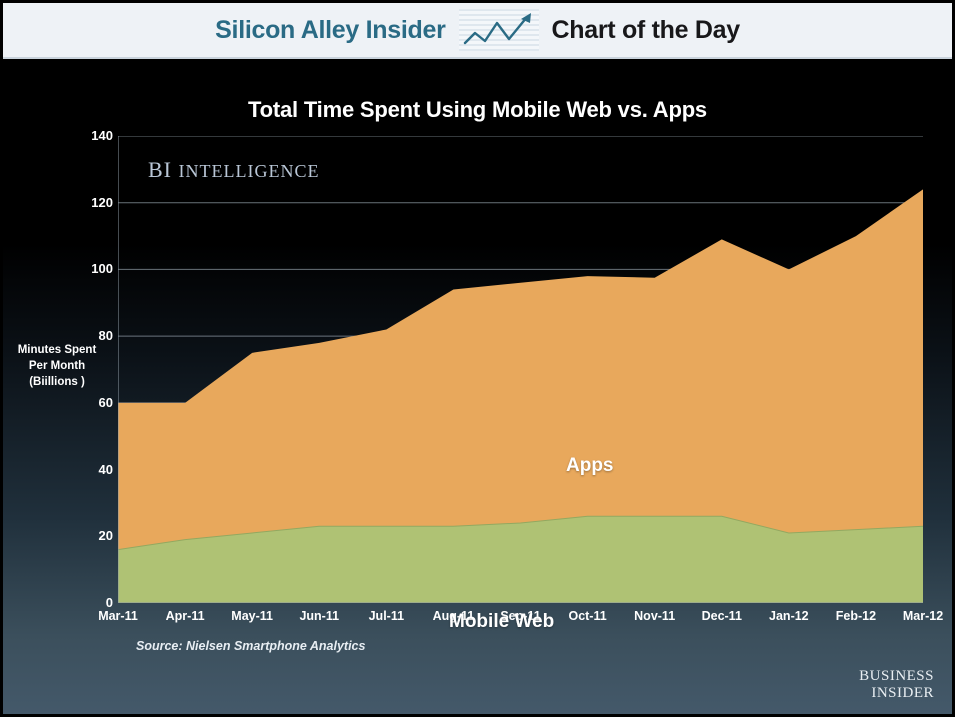 The height and width of the screenshot is (717, 955). Describe the element at coordinates (520, 559) in the screenshot. I see `area-mobile-web` at that location.